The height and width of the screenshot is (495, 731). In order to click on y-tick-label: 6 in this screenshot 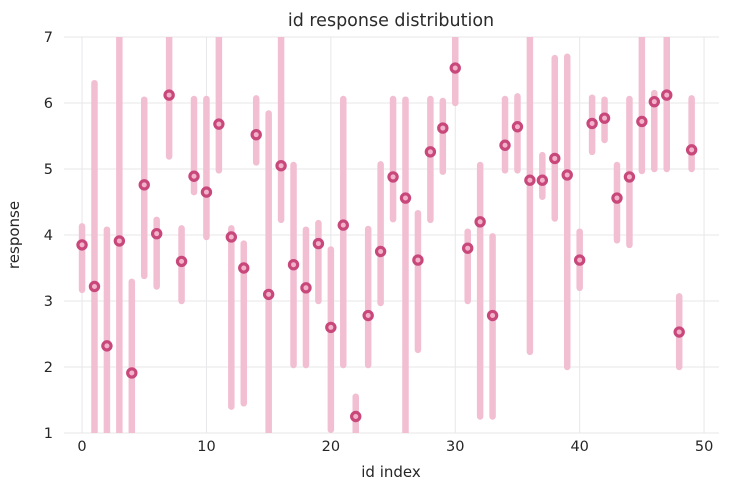, I will do `click(48, 104)`.